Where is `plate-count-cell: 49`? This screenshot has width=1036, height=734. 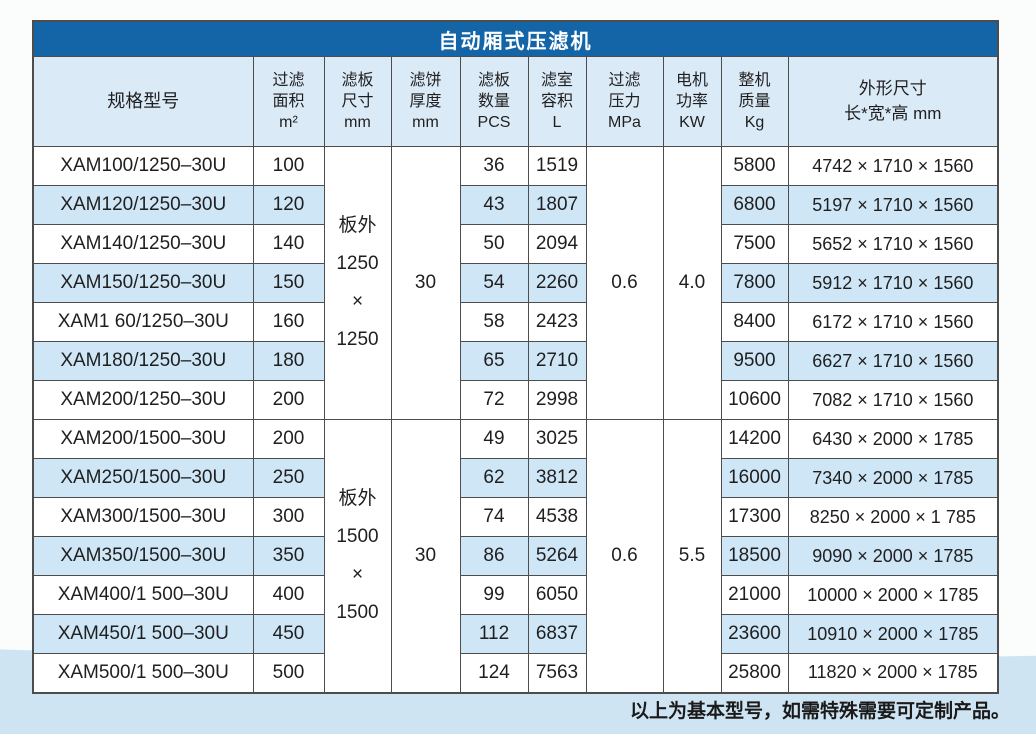
plate-count-cell: 49 is located at coordinates (494, 439).